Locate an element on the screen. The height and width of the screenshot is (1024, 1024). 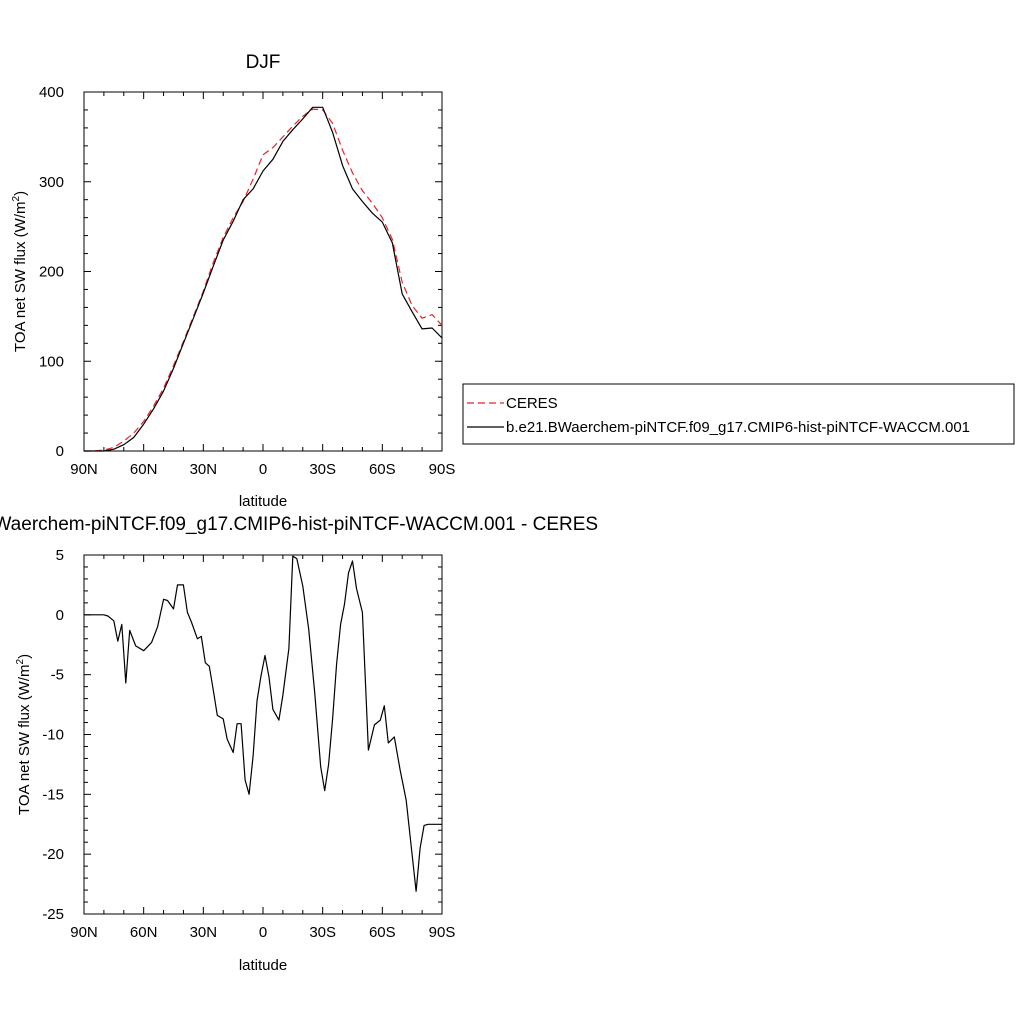
chart-top-y-axis-label: TOA net SW flux (W/m2) is located at coordinates (20, 271).